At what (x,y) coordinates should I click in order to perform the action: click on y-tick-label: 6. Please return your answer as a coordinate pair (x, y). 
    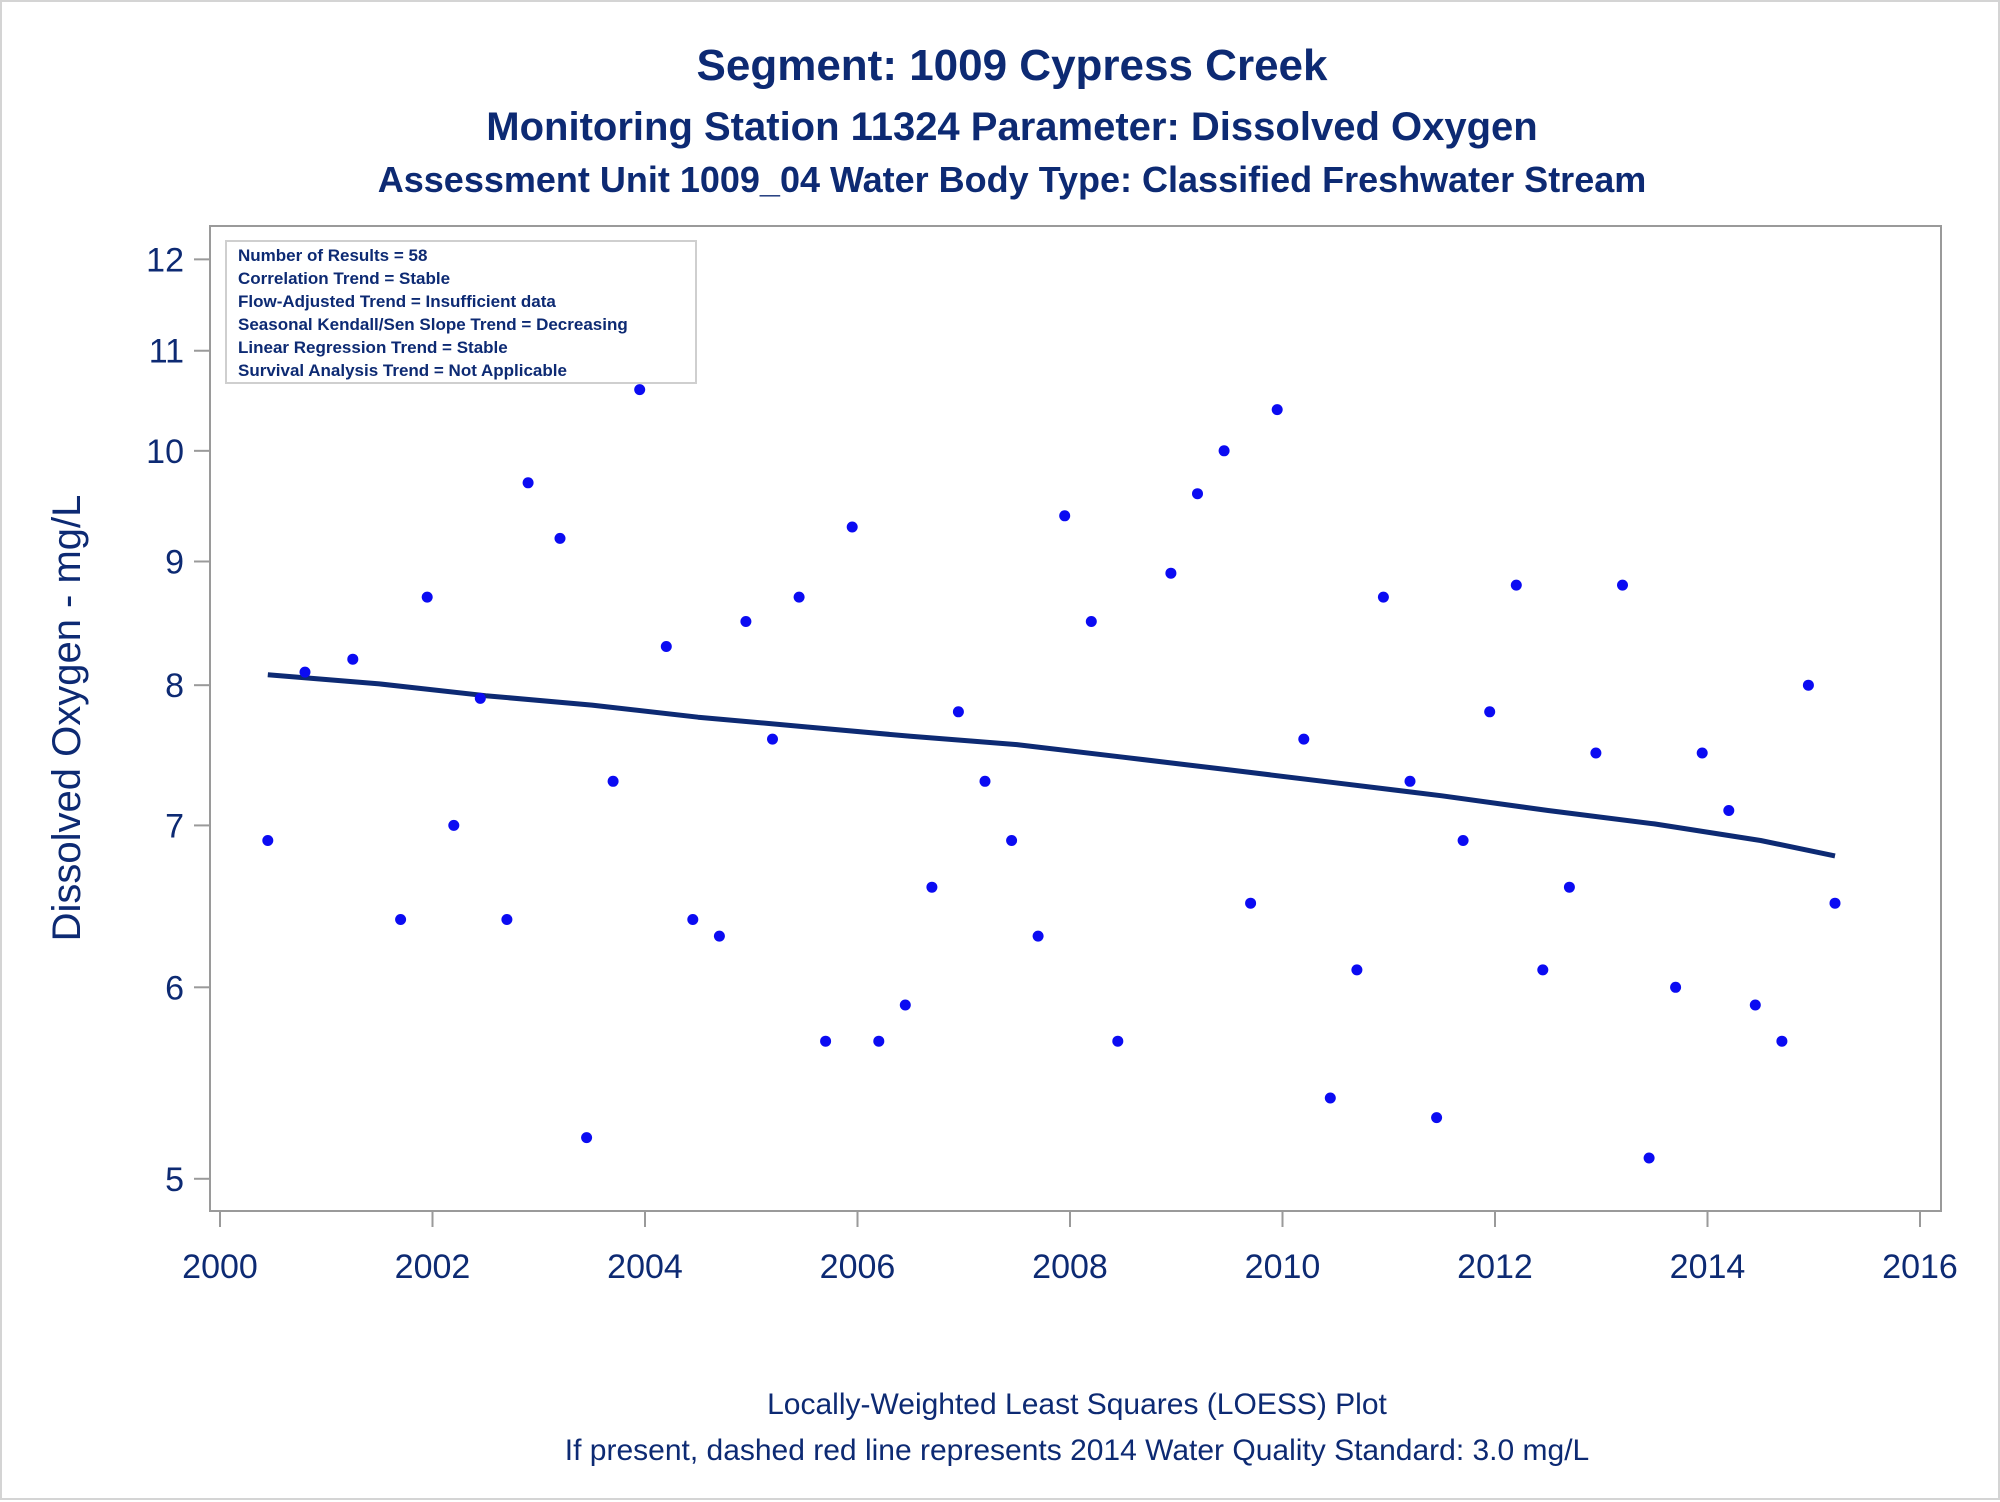
    Looking at the image, I should click on (174, 988).